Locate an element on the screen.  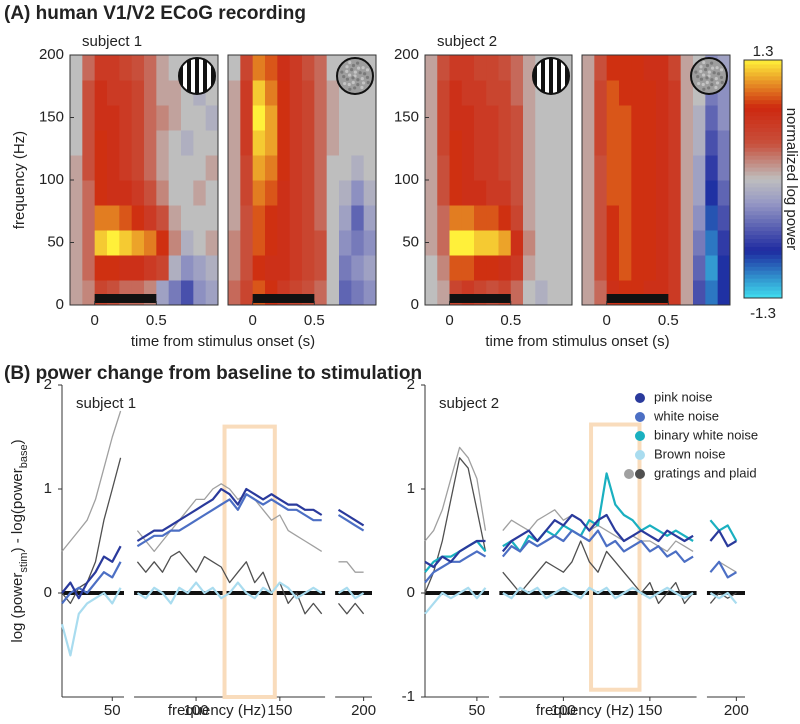
x-axis-label: frequency (Hz) is located at coordinates (217, 710).